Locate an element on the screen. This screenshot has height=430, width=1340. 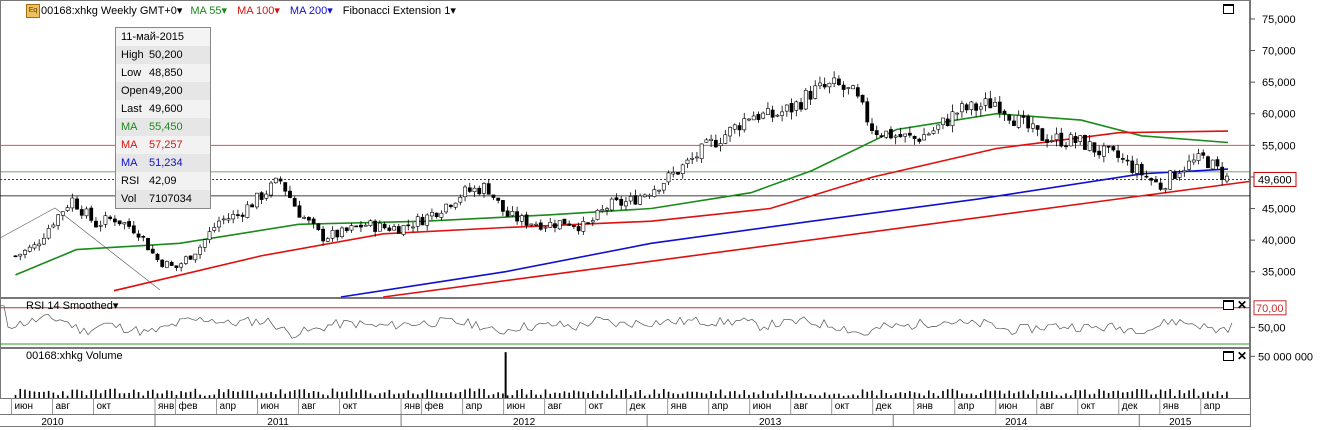
tooltip-date: 11-май-2015 is located at coordinates (153, 37).